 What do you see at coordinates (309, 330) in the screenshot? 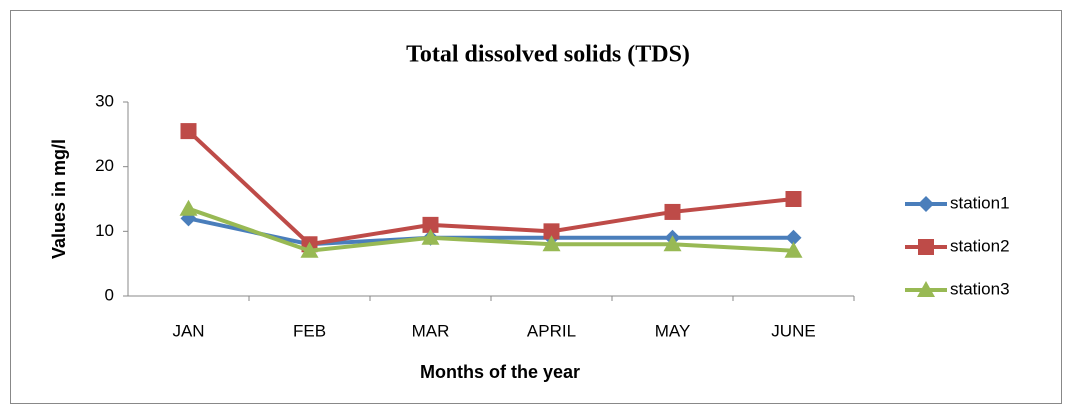
I see `x-tick-label: FEB` at bounding box center [309, 330].